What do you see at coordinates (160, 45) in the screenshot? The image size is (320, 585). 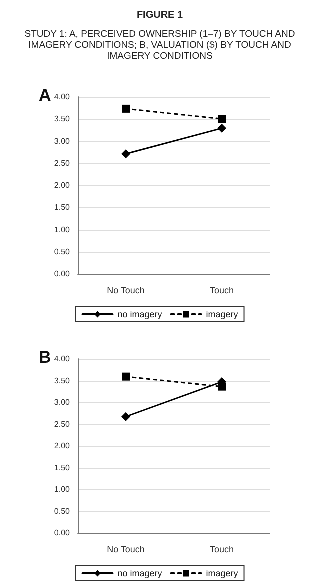 I see `text: STUDY 1: A, PERCEIVED OWNERSHIP (1–7) BY TOUCH AND IMAGERY CONDITIONS; B, VALUATION ($) BY TOUCH AND IMAGERY CONDITIONS` at bounding box center [160, 45].